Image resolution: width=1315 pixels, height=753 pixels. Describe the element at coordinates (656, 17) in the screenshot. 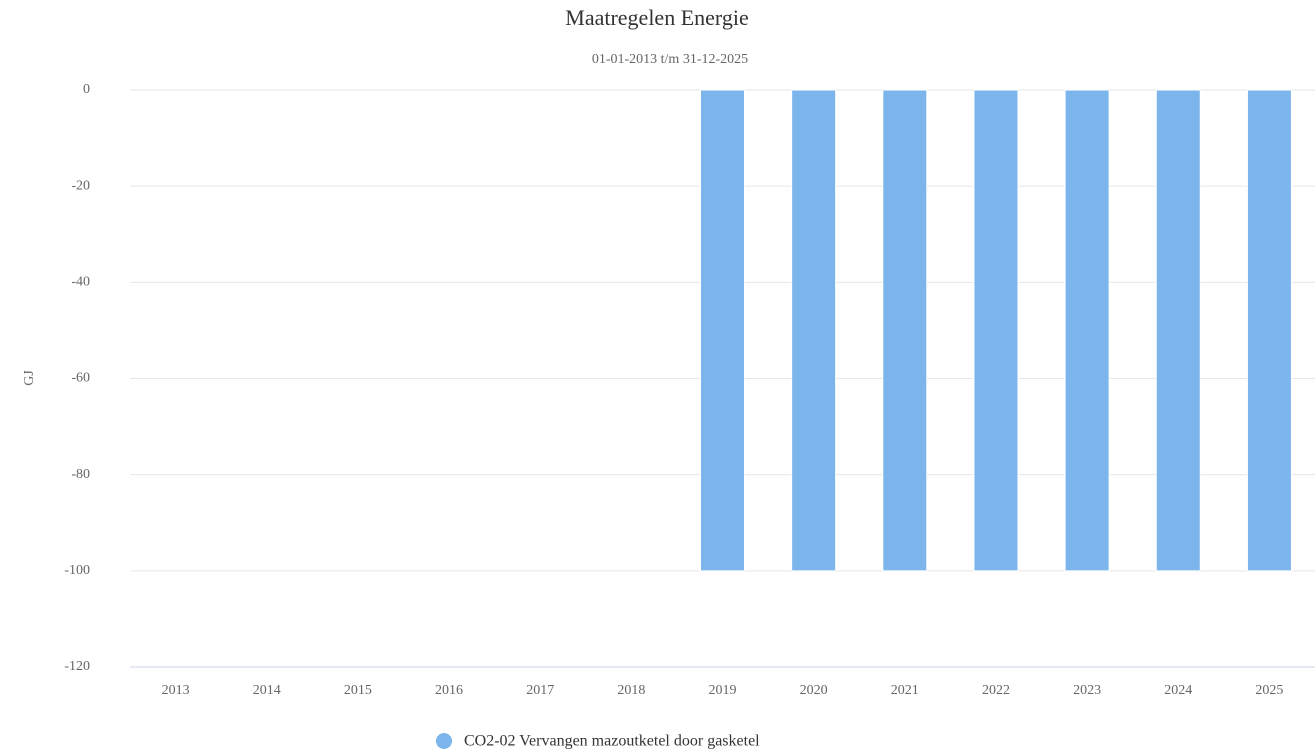

I see `chart-title: Maatregelen Energie` at that location.